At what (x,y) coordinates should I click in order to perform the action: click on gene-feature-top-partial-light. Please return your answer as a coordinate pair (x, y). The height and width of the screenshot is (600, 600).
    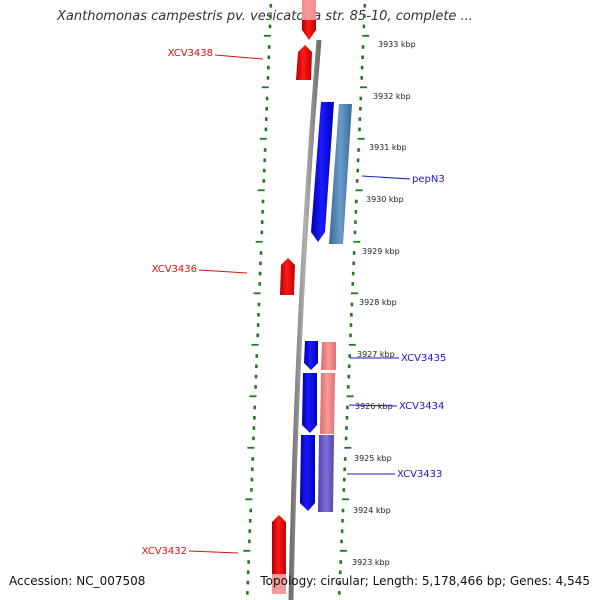
    Looking at the image, I should click on (309, 10).